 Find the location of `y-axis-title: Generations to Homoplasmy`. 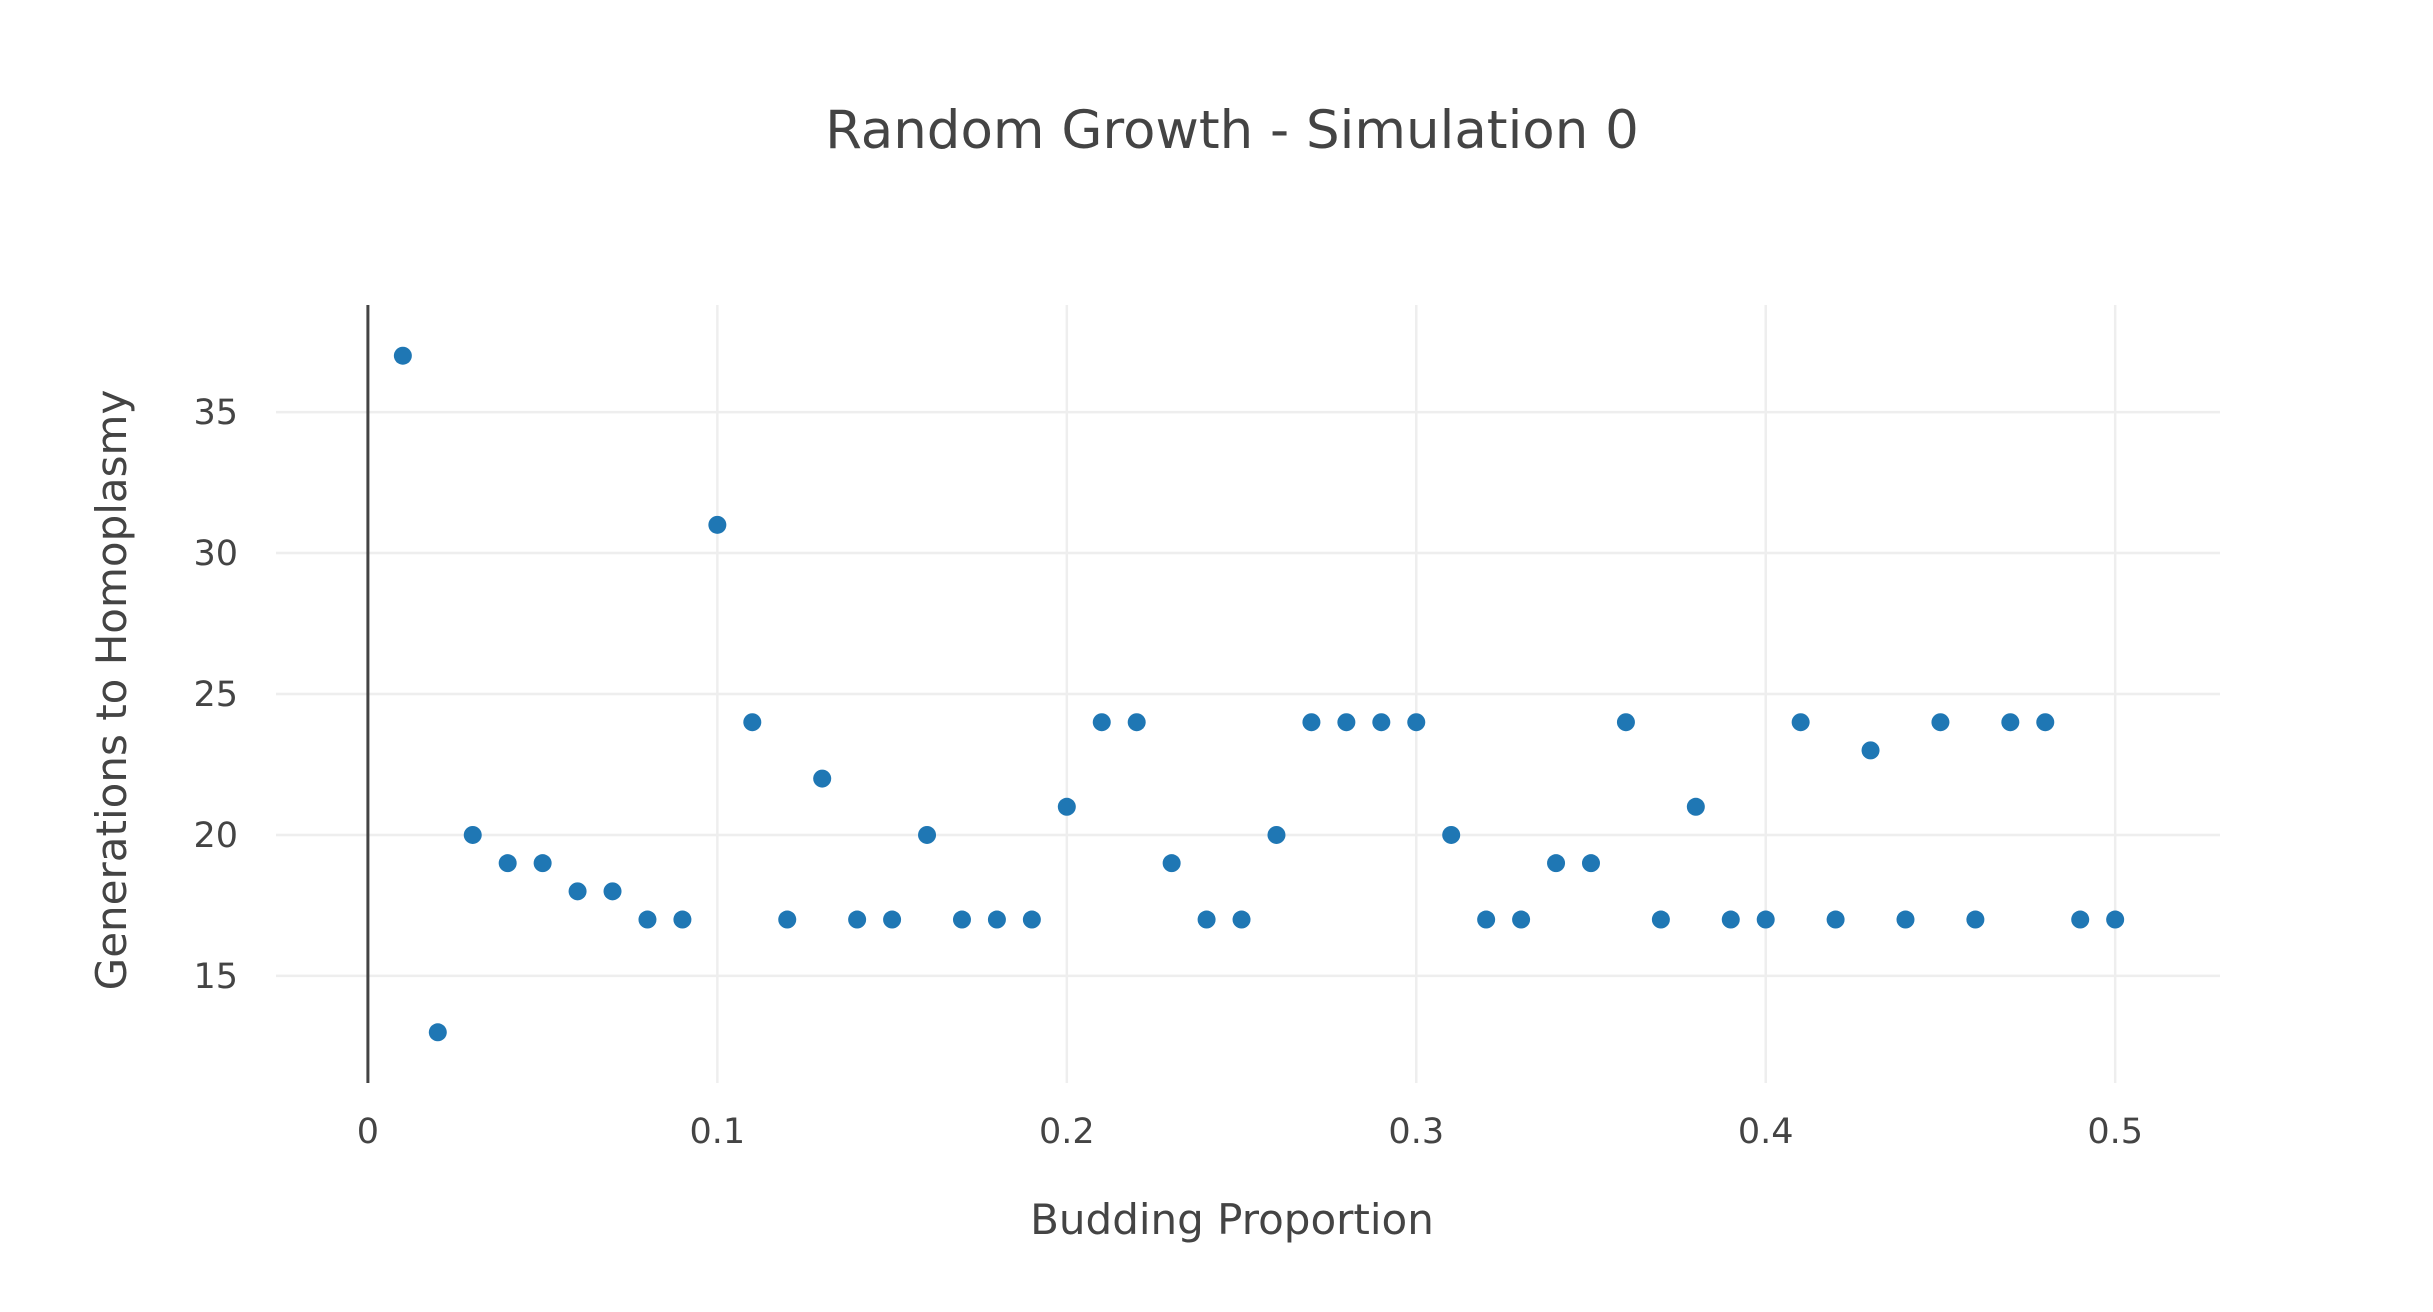

y-axis-title: Generations to Homoplasmy is located at coordinates (111, 690).